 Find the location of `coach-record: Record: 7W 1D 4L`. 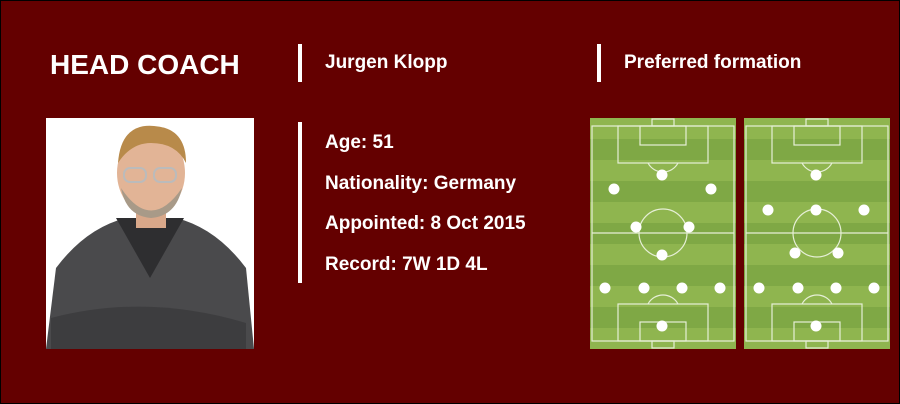

coach-record: Record: 7W 1D 4L is located at coordinates (406, 264).